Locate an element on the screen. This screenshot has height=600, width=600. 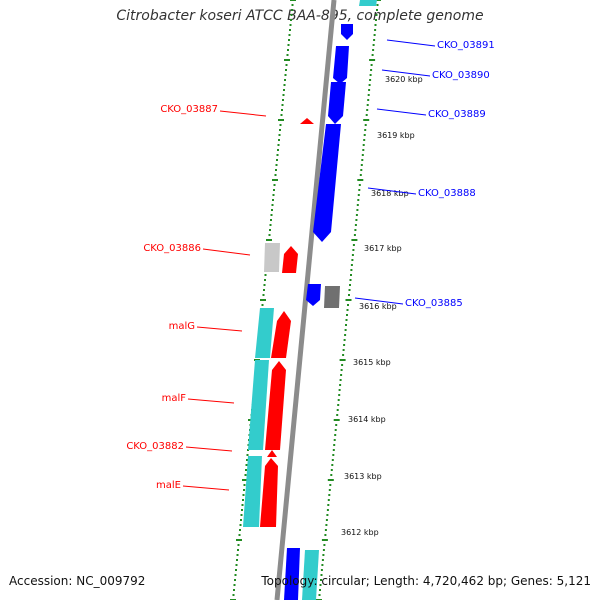
gene-cko-03882-feature is located at coordinates (272, 453).